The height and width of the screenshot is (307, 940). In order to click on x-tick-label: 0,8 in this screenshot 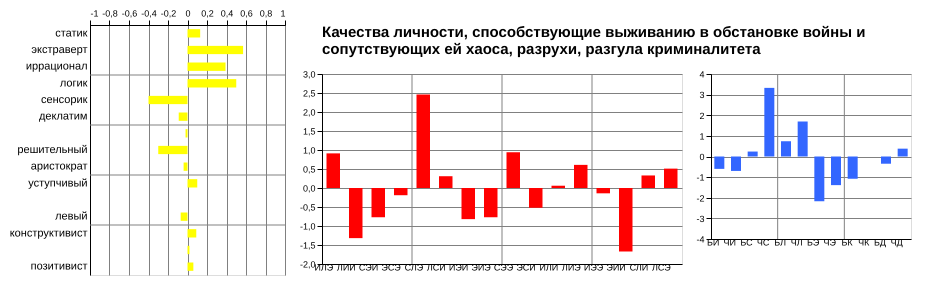, I will do `click(266, 13)`.